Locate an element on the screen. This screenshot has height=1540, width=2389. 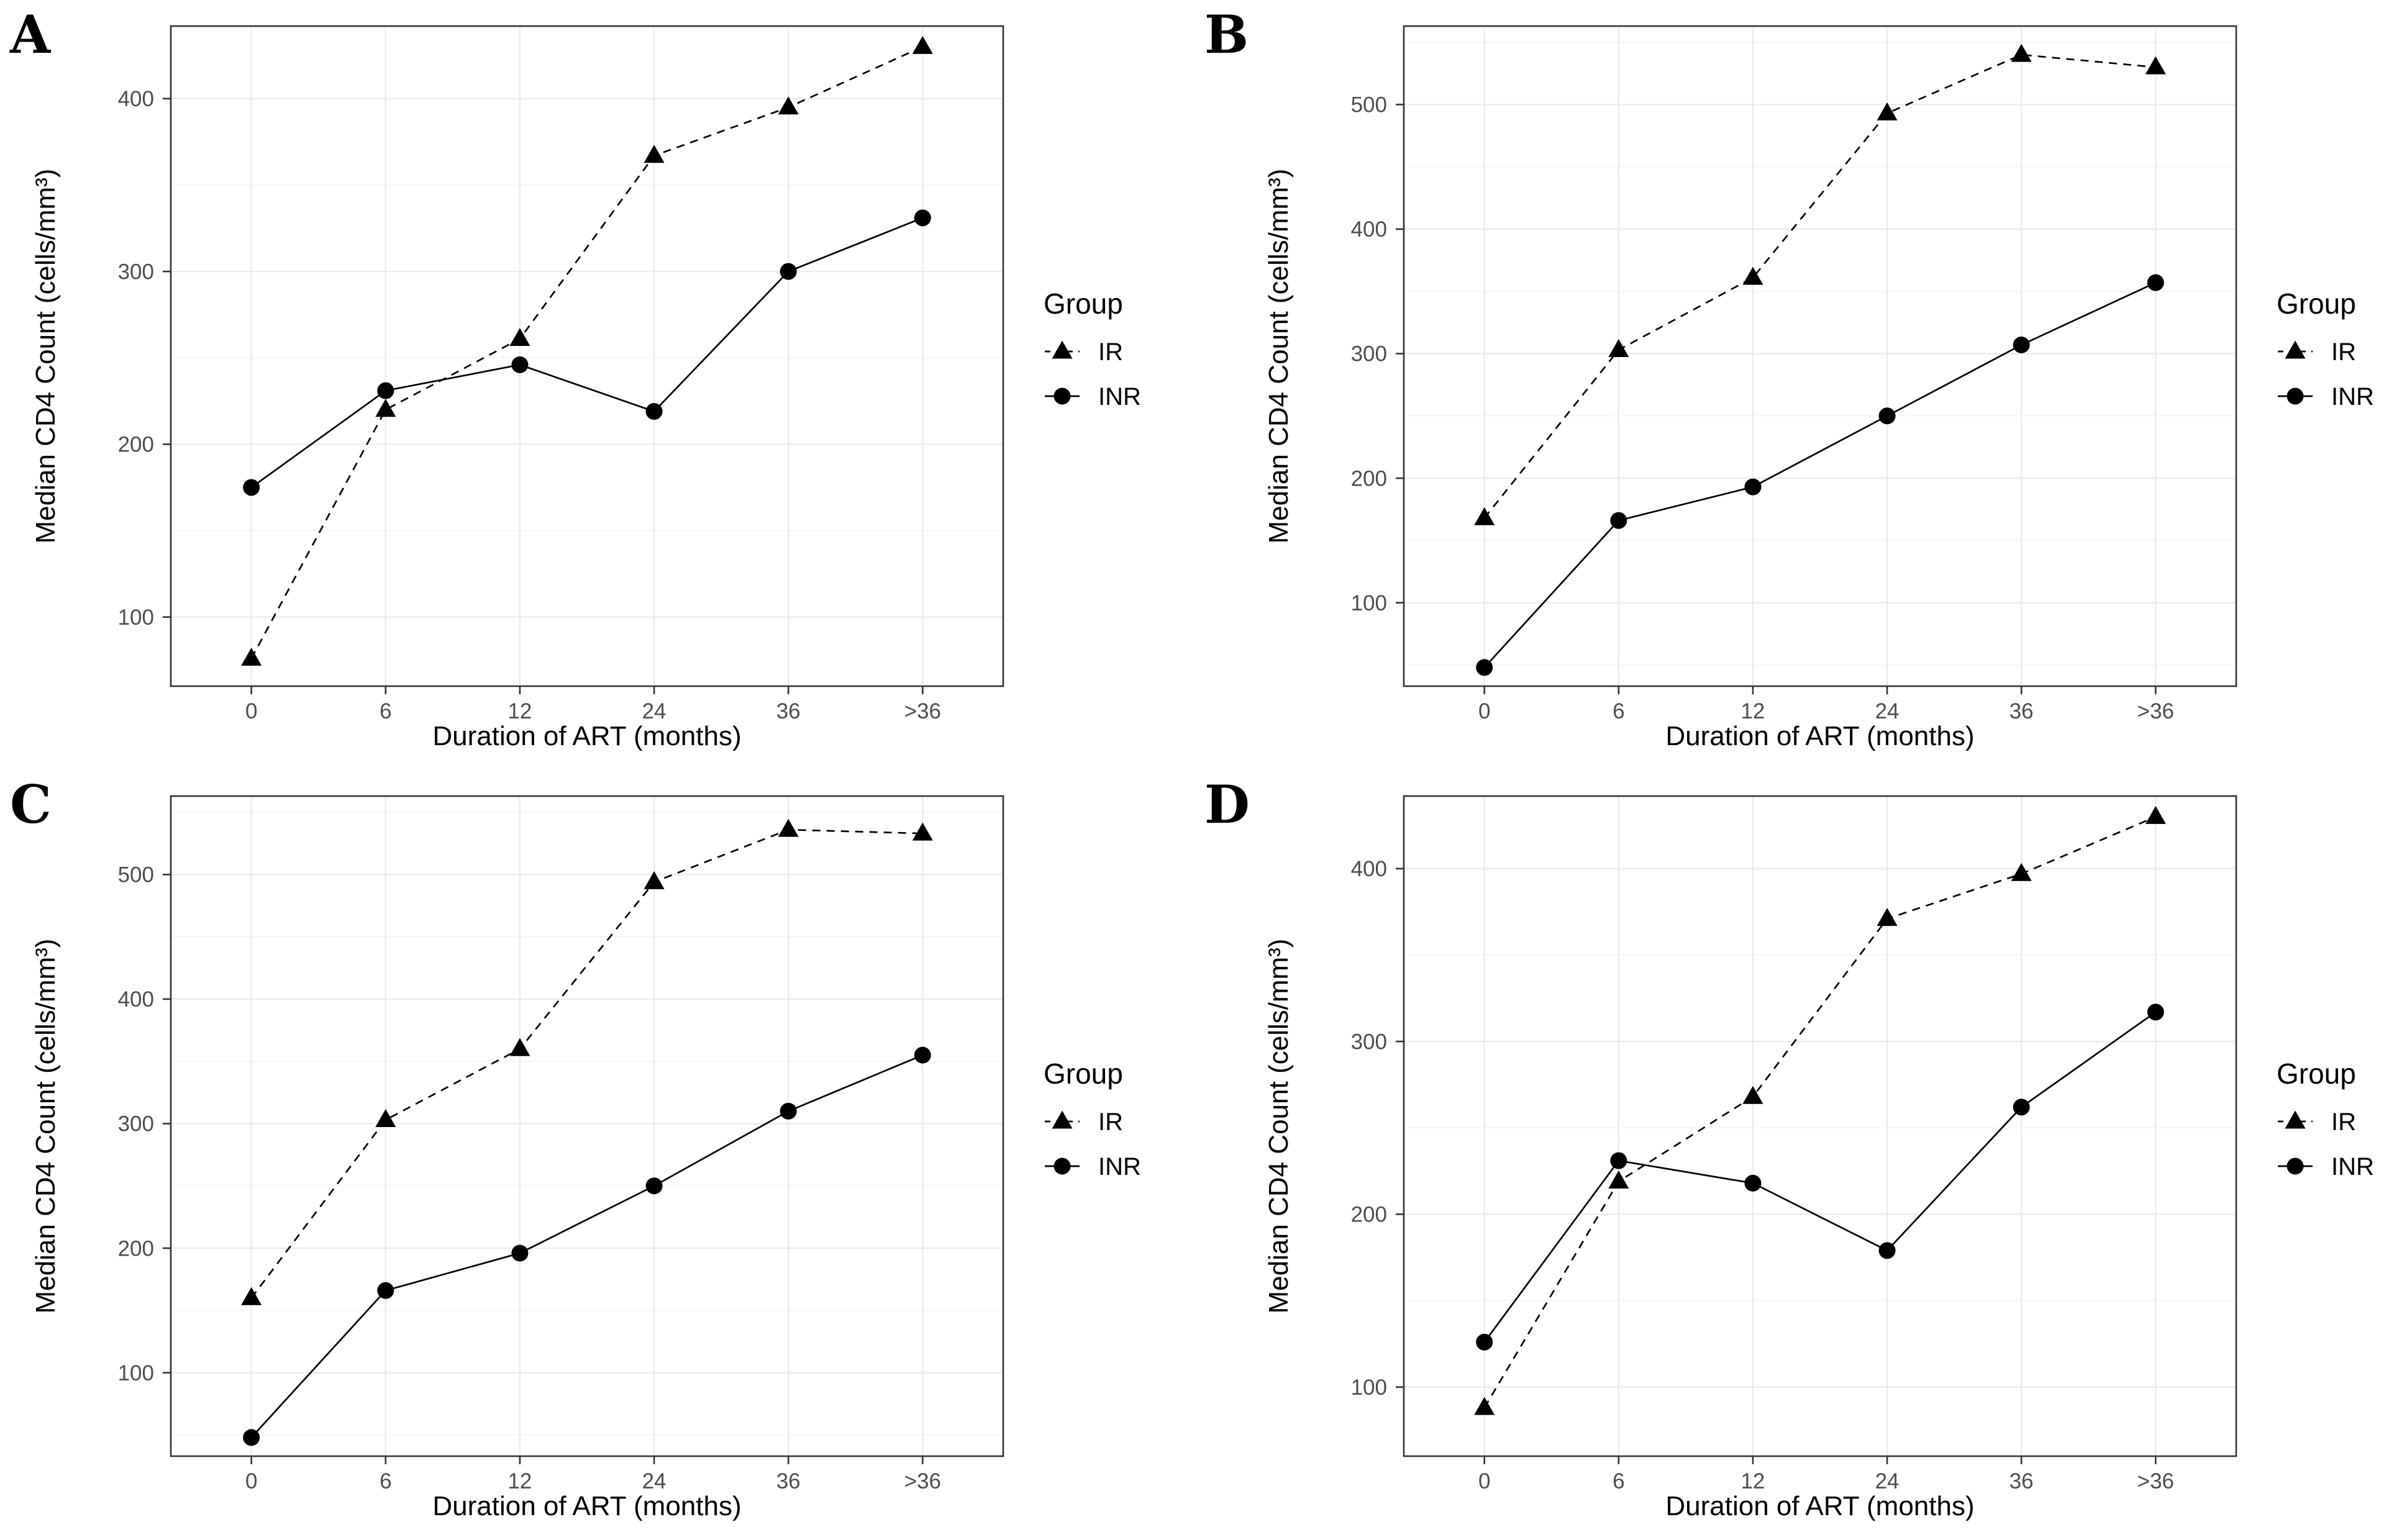
panel-label: A is located at coordinates (30, 34).